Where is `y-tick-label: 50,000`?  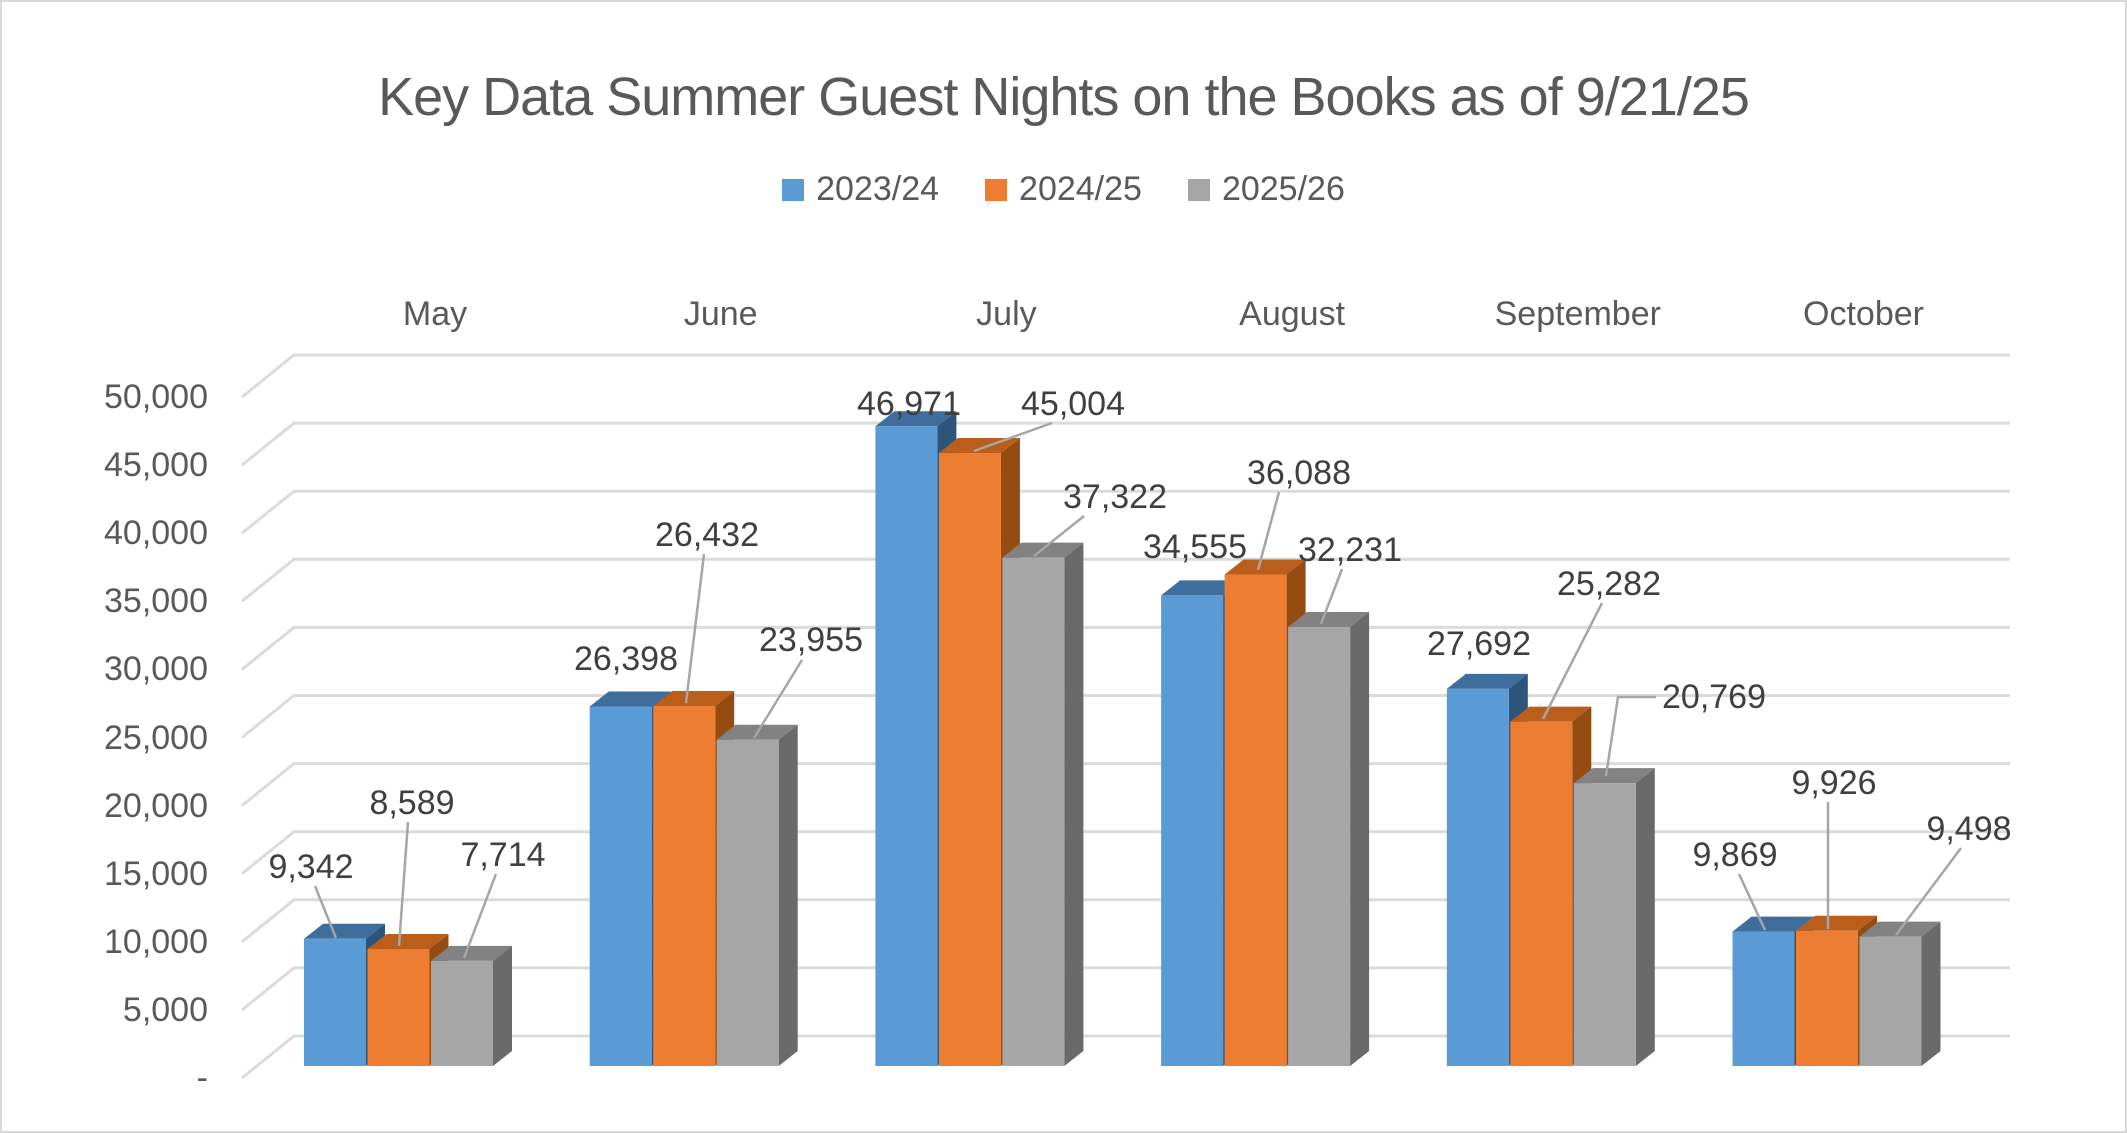 y-tick-label: 50,000 is located at coordinates (156, 397).